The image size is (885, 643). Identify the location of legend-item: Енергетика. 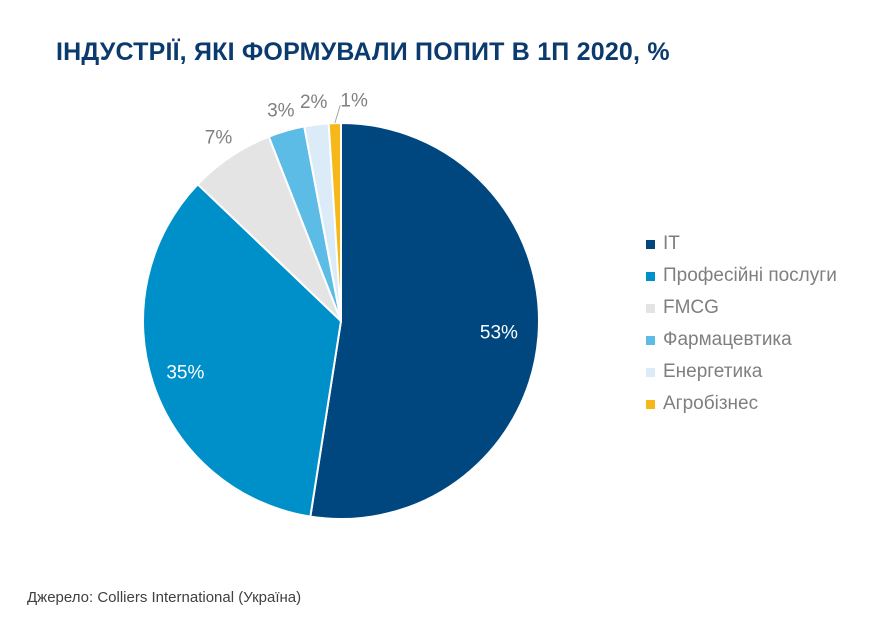
(741, 372).